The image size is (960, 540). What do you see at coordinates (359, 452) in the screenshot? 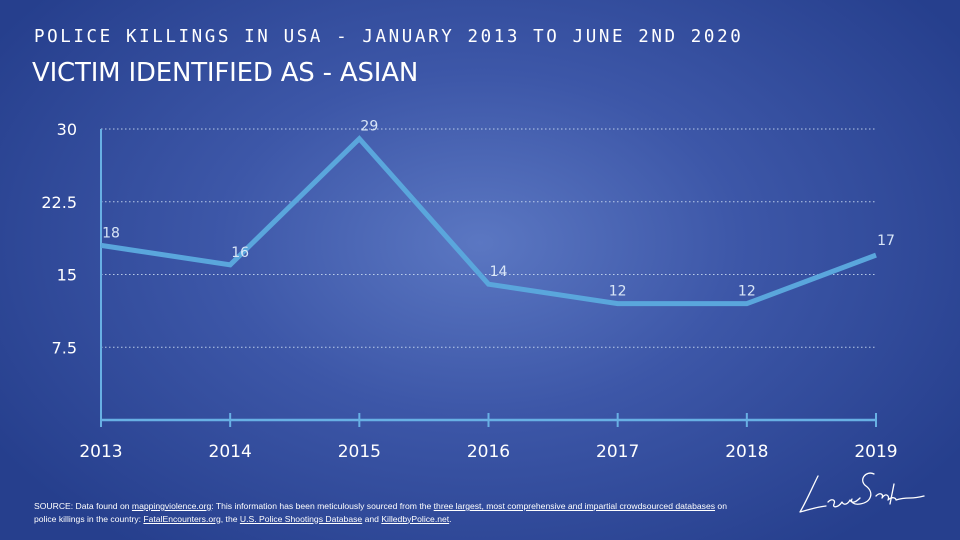
I see `x-tick-label: 2015` at bounding box center [359, 452].